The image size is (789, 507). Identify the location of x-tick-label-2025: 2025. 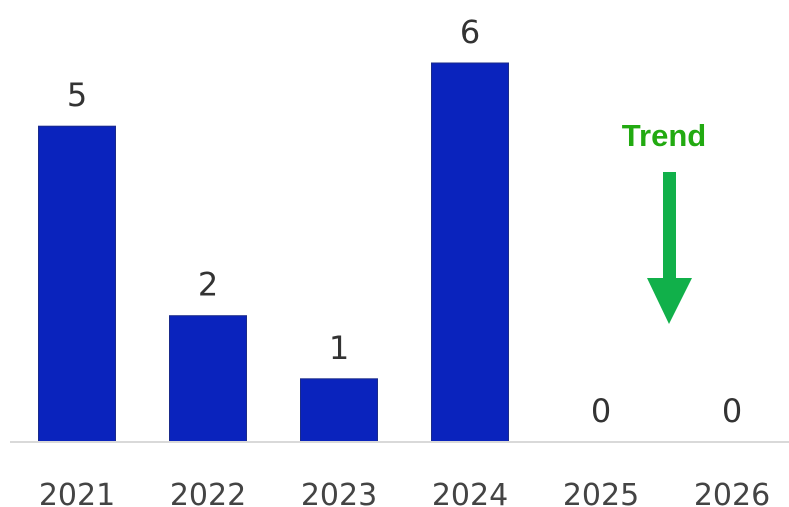
(601, 492).